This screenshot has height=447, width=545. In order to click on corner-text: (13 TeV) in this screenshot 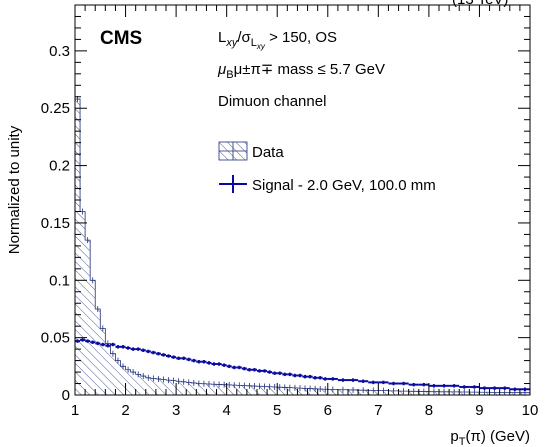, I will do `click(480, 4)`.